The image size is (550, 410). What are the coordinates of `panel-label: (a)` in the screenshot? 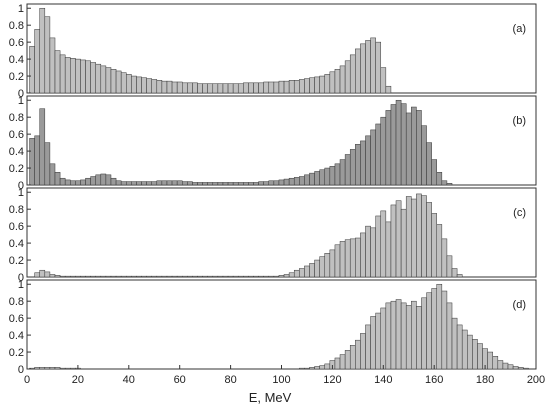 It's located at (519, 29).